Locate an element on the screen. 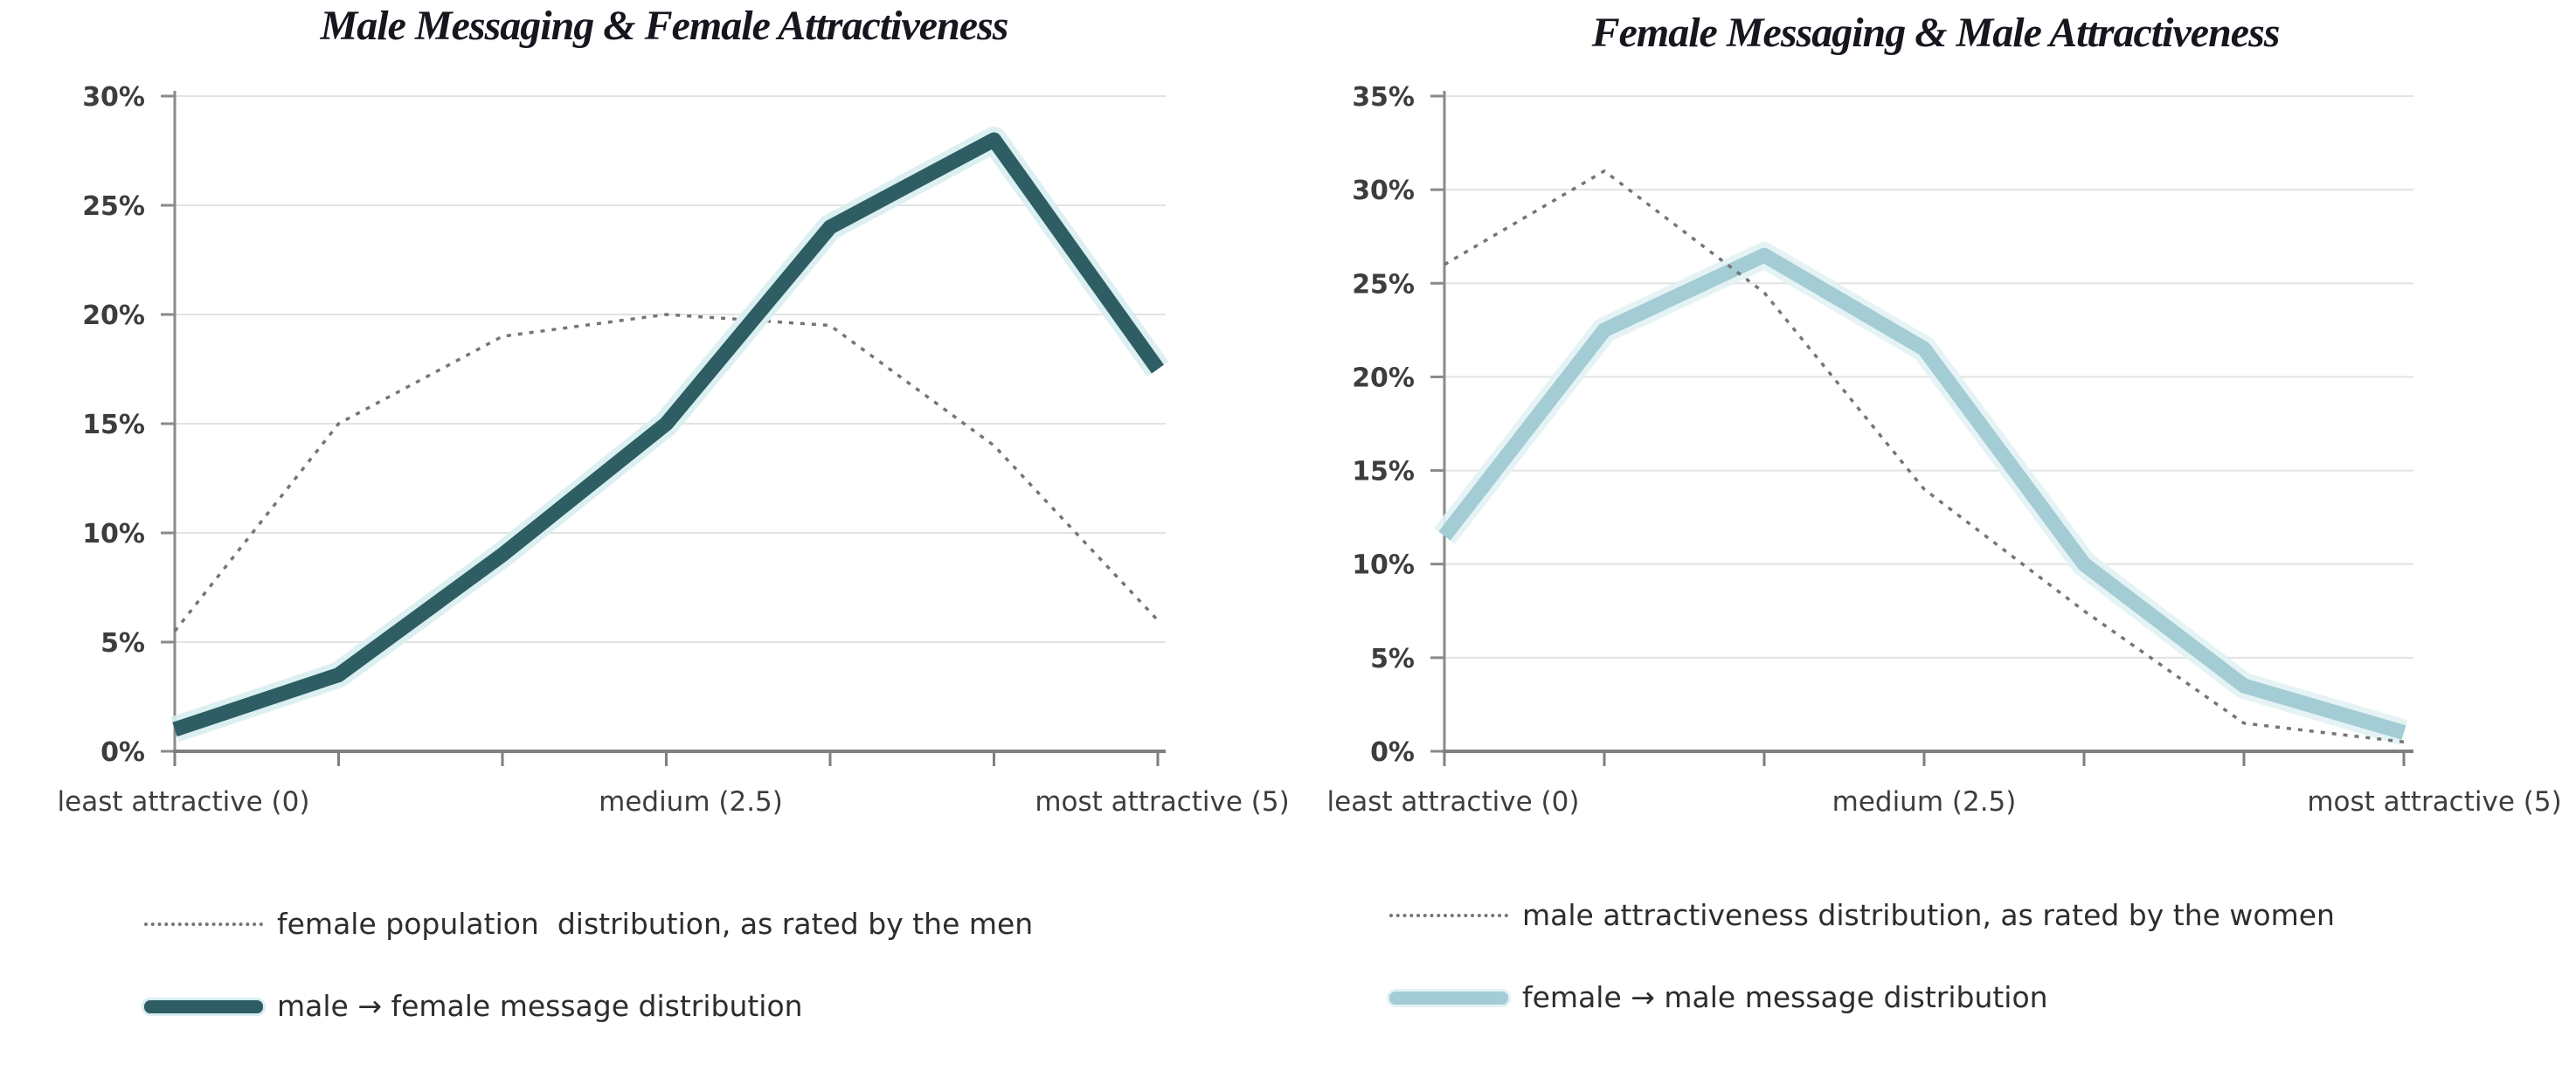 Image resolution: width=2576 pixels, height=1085 pixels. chart-title-right: Female Messaging & Male Attractiveness is located at coordinates (1936, 33).